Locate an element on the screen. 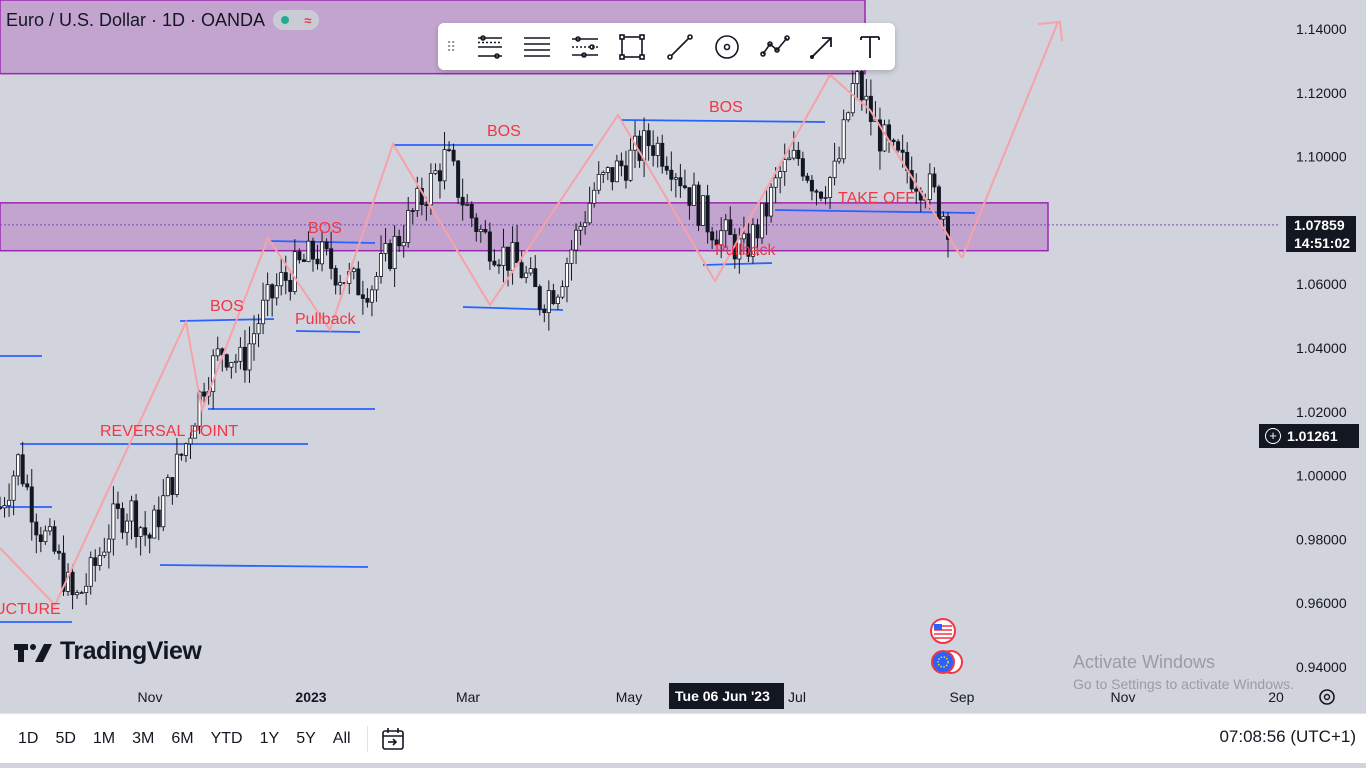 The width and height of the screenshot is (1366, 768). y-tick-label: 0.94000 is located at coordinates (1321, 667).